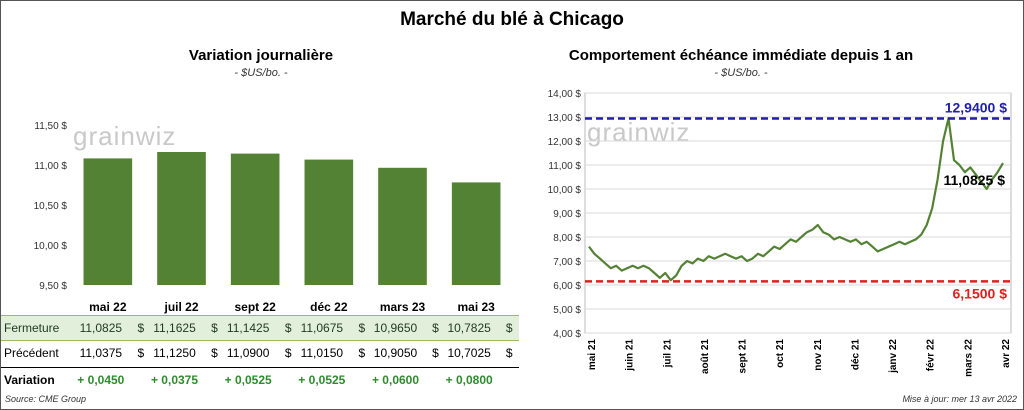 This screenshot has height=410, width=1024. I want to click on y-tick-label: 11,50 $, so click(50, 126).